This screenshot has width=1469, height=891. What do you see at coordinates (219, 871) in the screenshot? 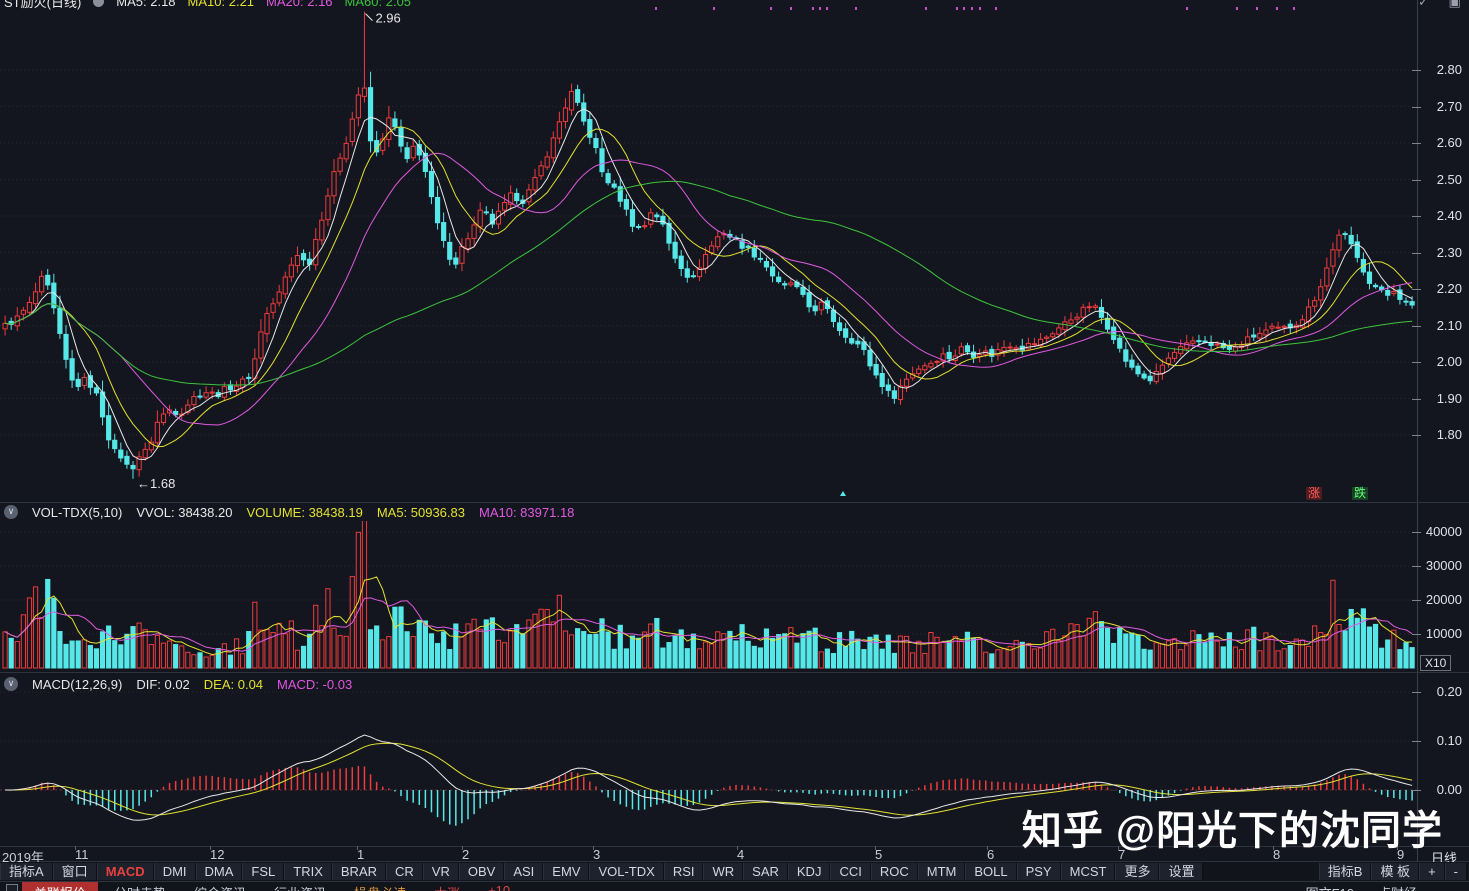
I see `indicator-tab: DMA` at bounding box center [219, 871].